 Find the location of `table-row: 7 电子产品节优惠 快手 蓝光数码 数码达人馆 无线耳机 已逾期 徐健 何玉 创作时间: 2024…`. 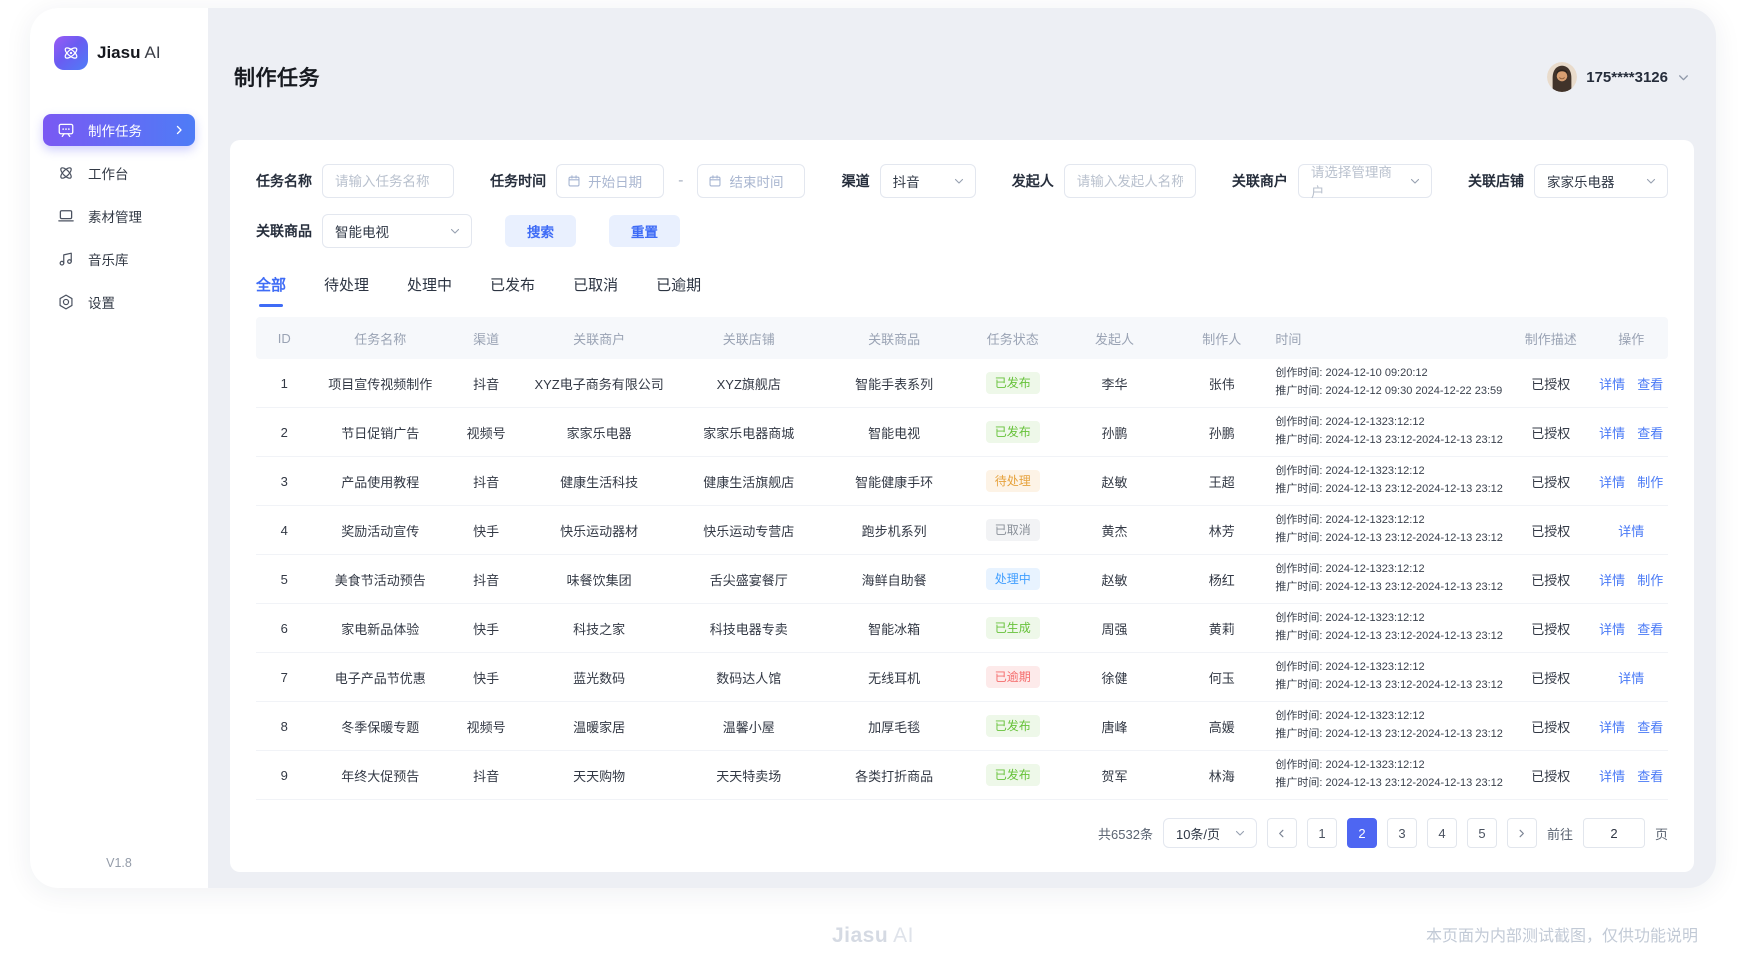

table-row: 7 电子产品节优惠 快手 蓝光数码 数码达人馆 无线耳机 已逾期 徐健 何玉 创作时间: 2024… is located at coordinates (962, 677).